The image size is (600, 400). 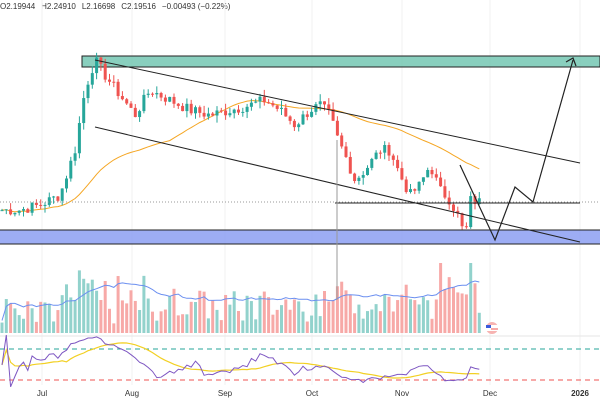 I want to click on x-tick-label: Dec, so click(x=490, y=393).